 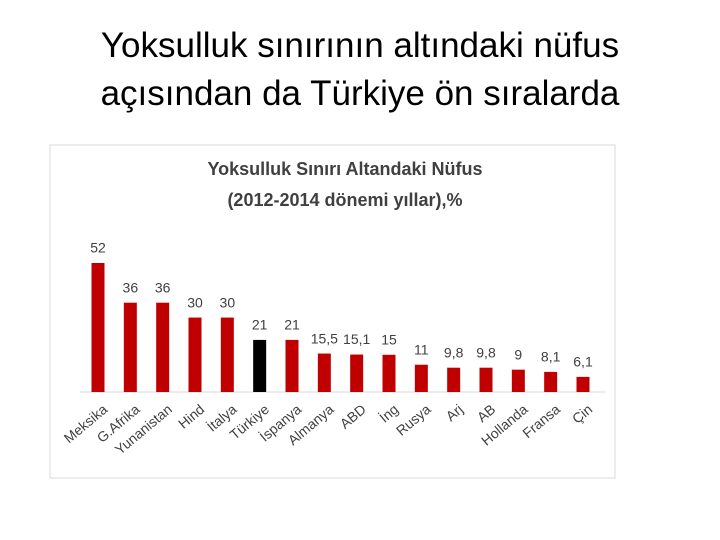 I want to click on value-label: 52, so click(x=98, y=248).